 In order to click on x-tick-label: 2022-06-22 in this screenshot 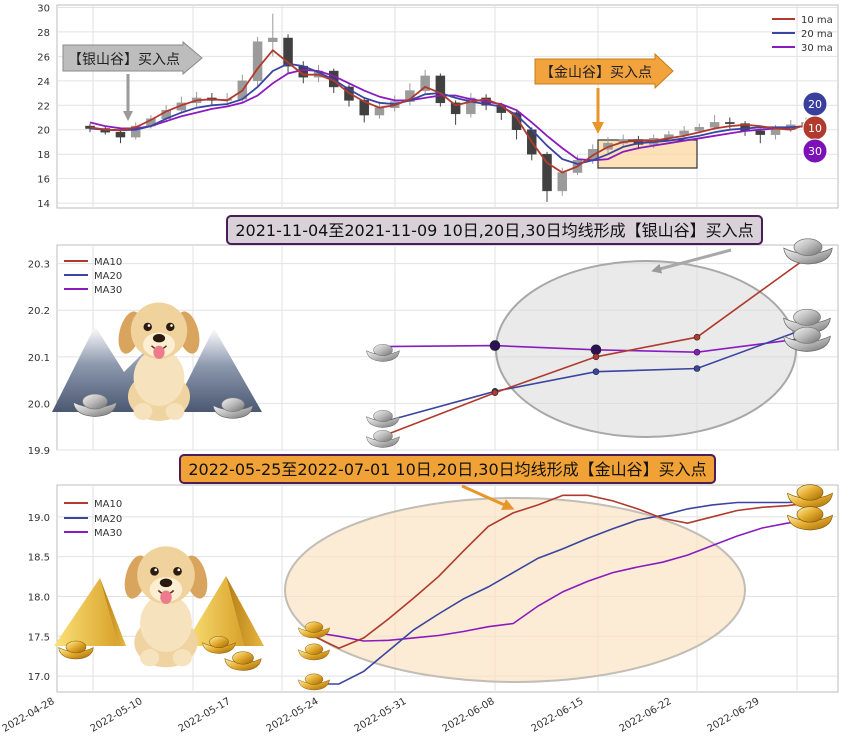, I will do `click(646, 715)`.